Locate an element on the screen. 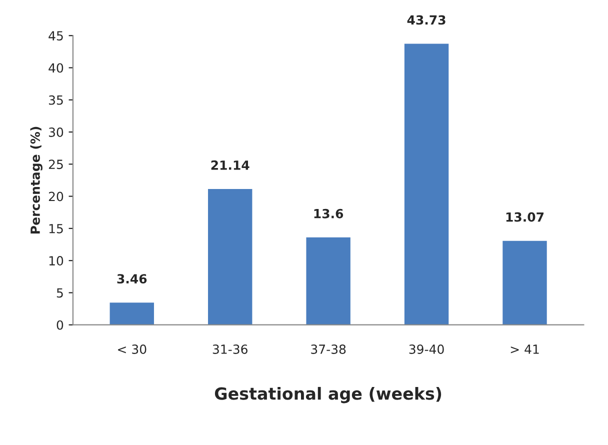 The width and height of the screenshot is (608, 445). x-axis-title: Gestational age (weeks) is located at coordinates (328, 395).